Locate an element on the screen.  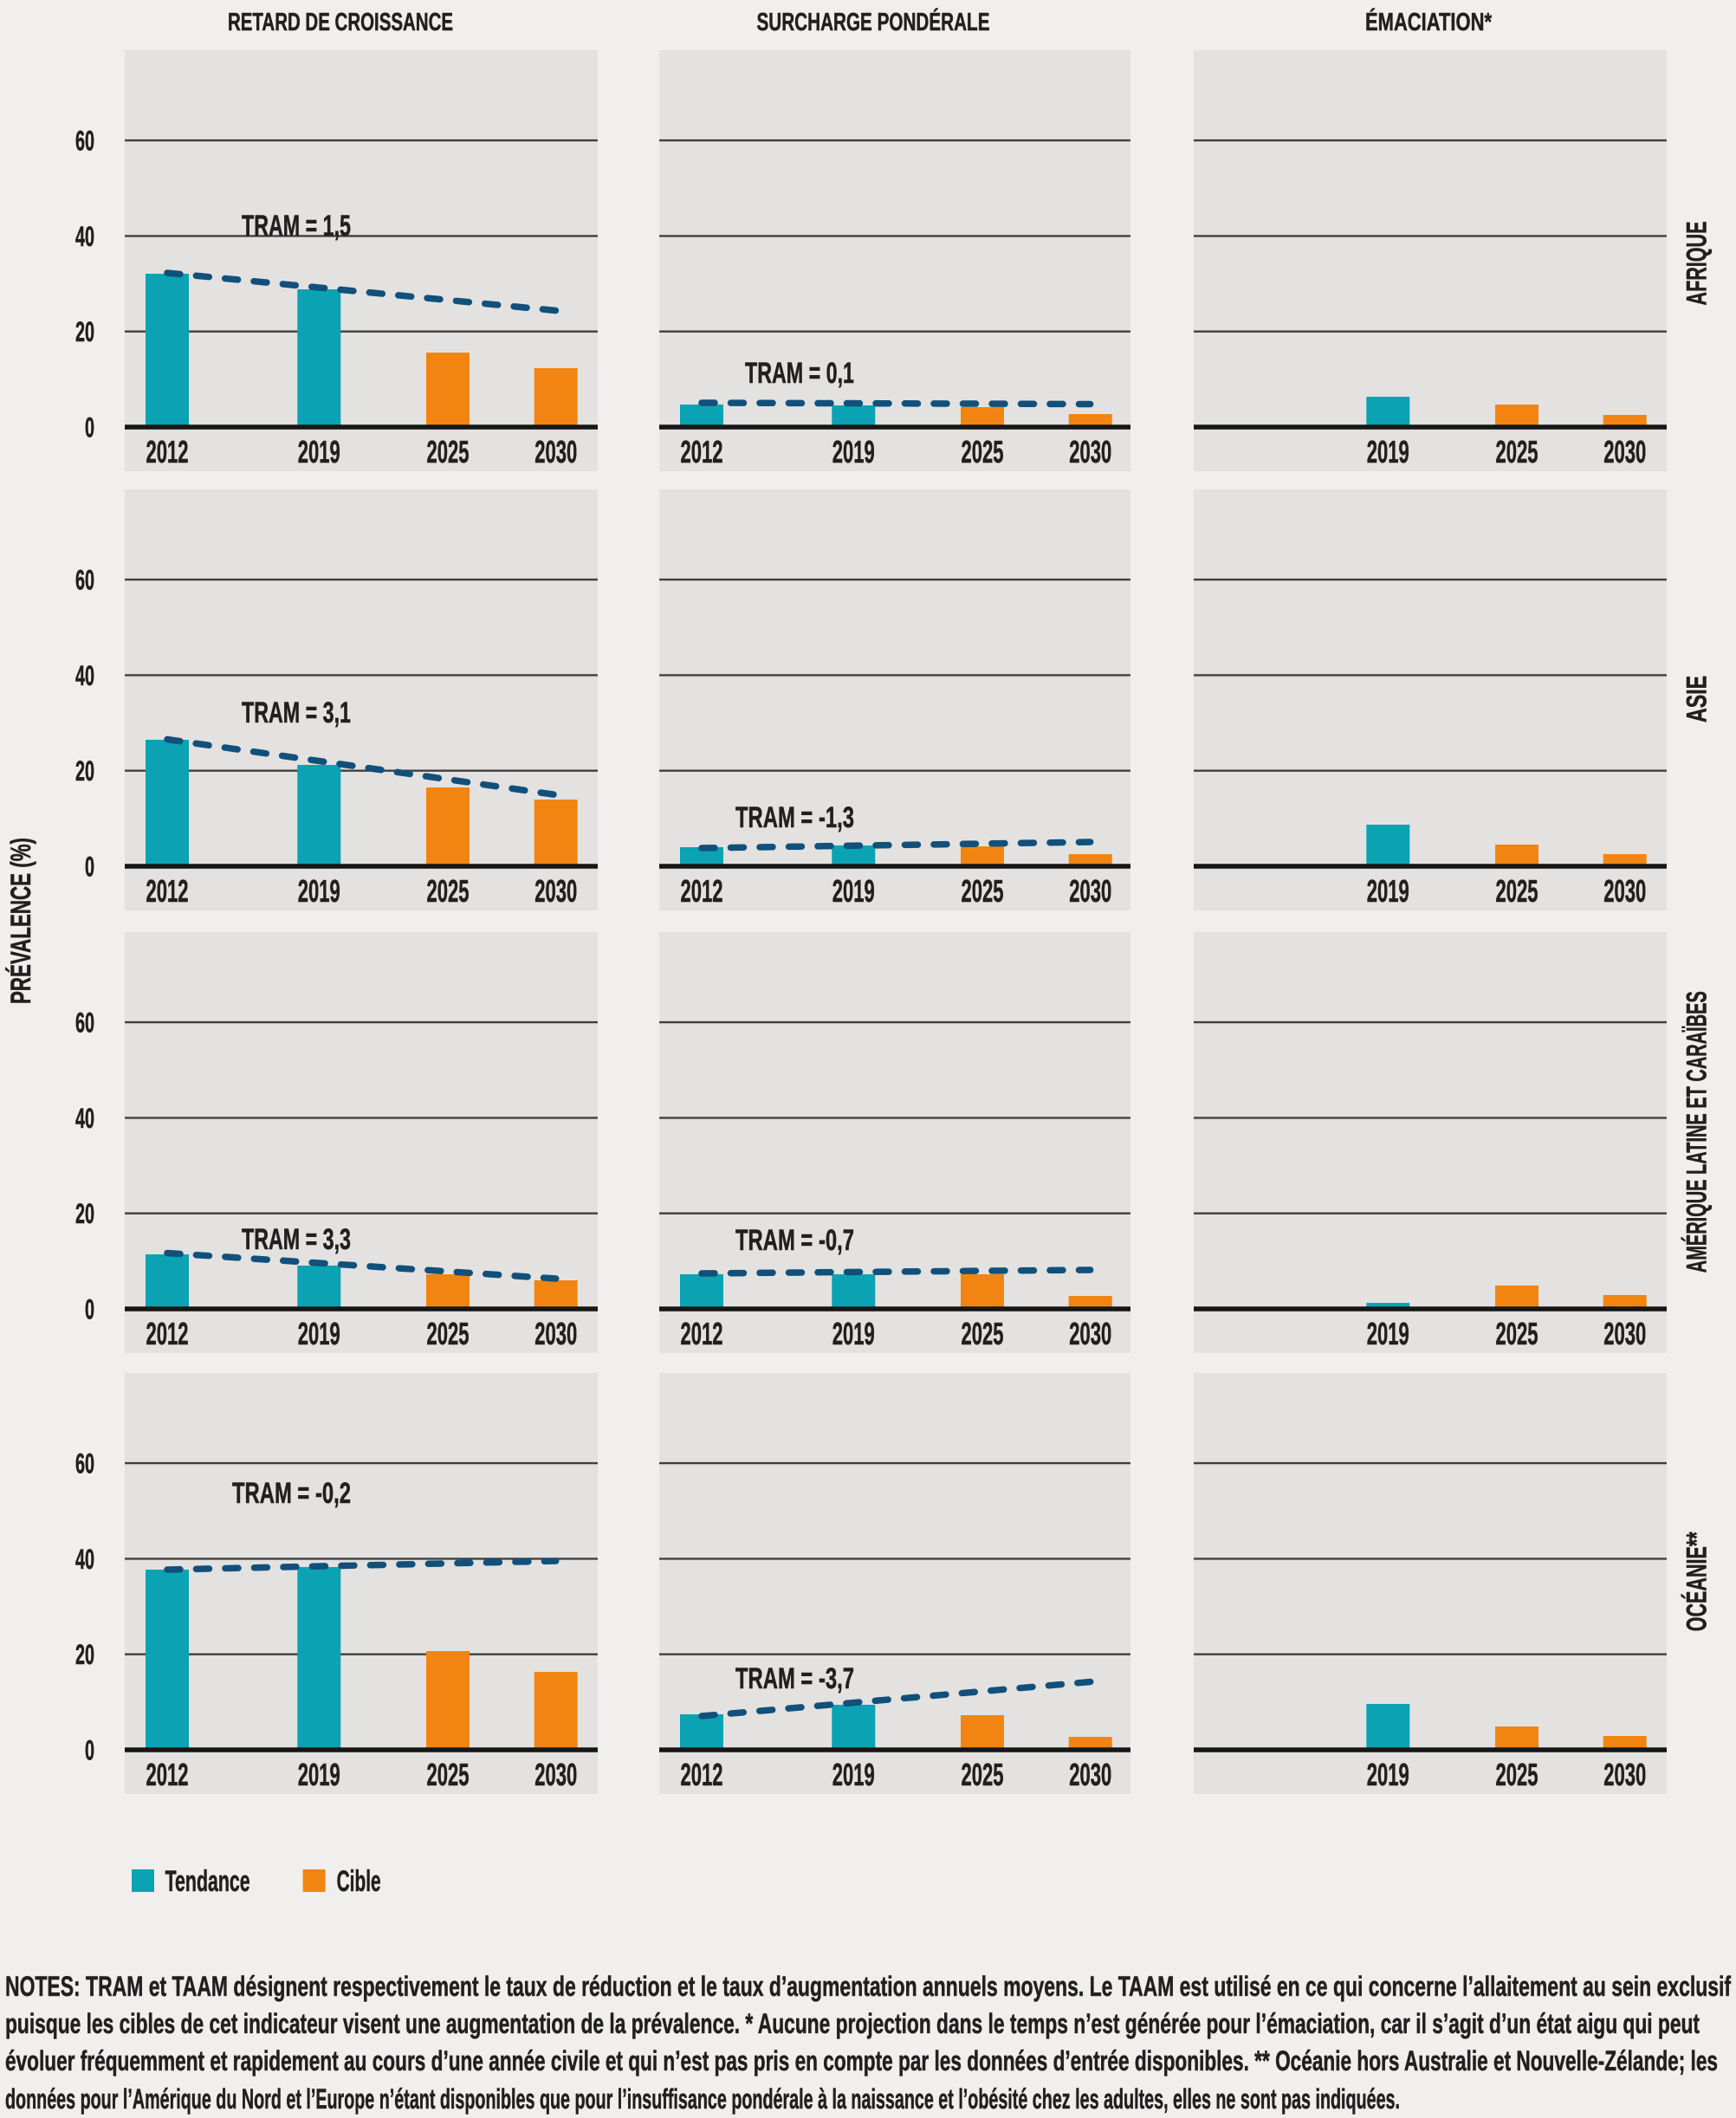
svg-text: OCÉANIE** is located at coordinates (1697, 1581).